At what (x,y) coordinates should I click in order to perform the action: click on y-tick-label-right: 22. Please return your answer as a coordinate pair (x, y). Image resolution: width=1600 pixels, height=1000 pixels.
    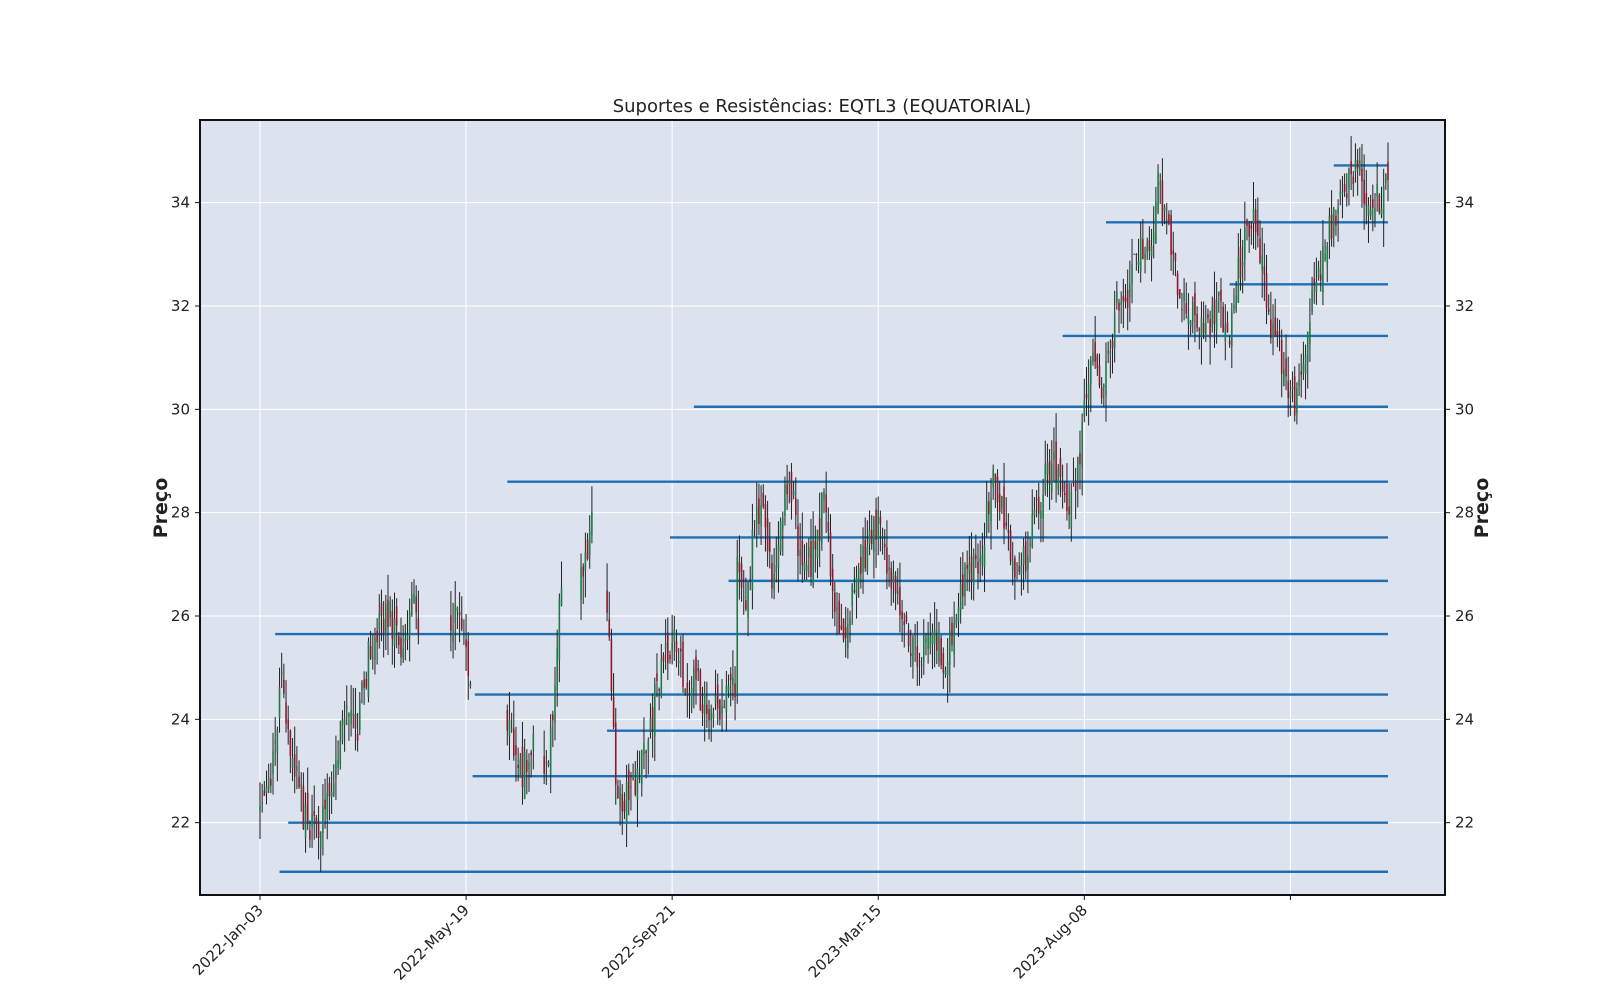
    Looking at the image, I should click on (1464, 823).